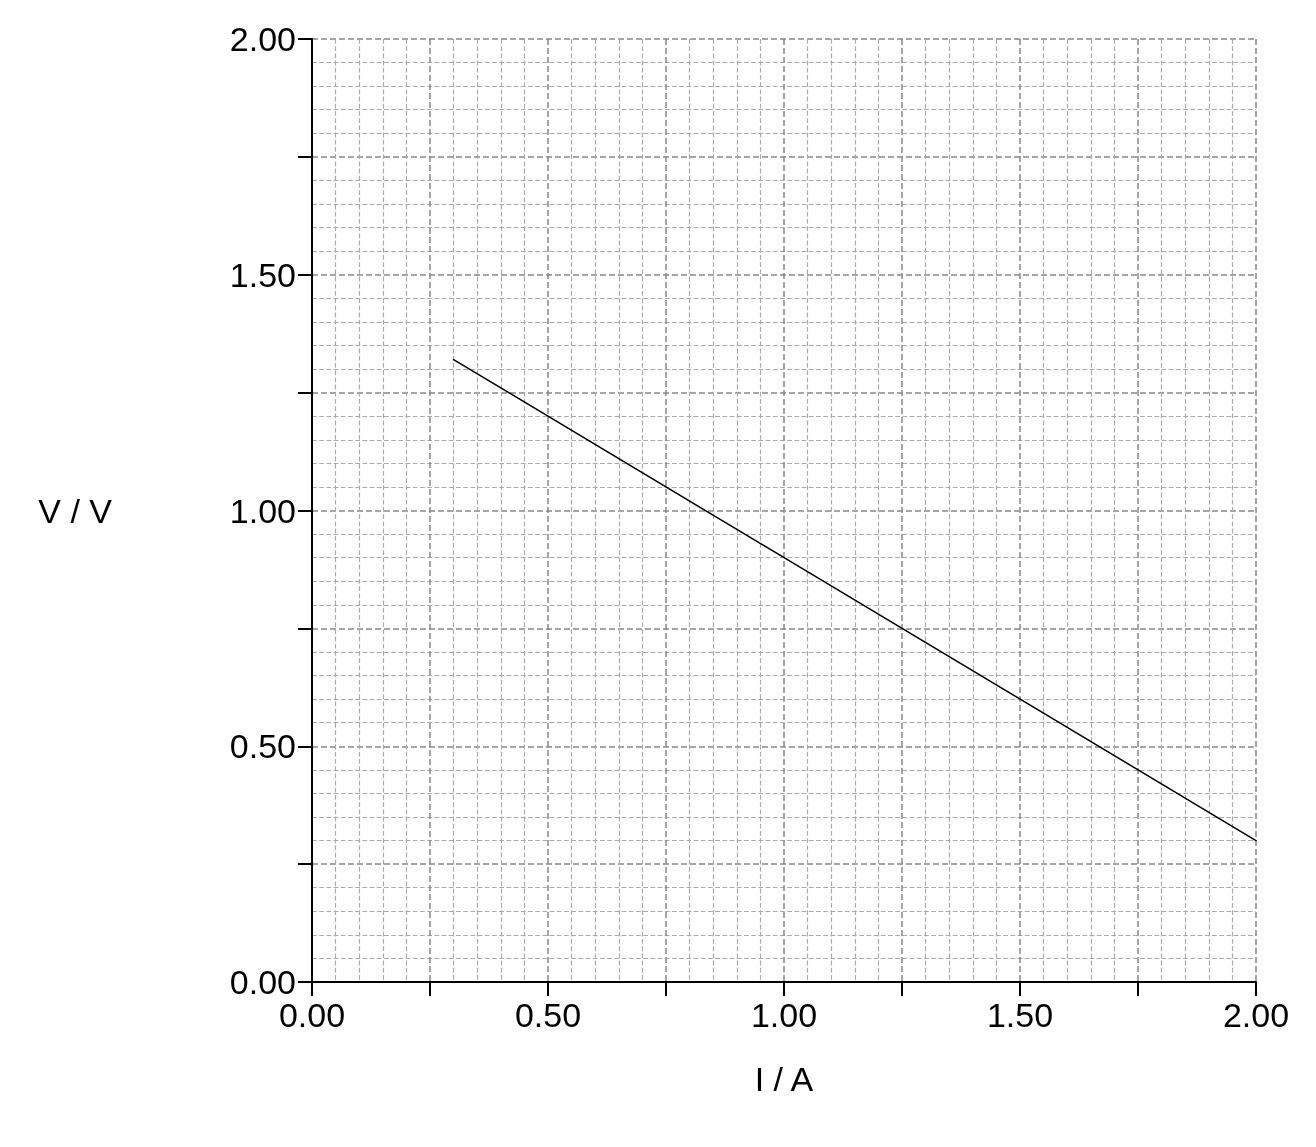 The image size is (1316, 1147). Describe the element at coordinates (784, 1079) in the screenshot. I see `x-axis-title: I / A` at that location.